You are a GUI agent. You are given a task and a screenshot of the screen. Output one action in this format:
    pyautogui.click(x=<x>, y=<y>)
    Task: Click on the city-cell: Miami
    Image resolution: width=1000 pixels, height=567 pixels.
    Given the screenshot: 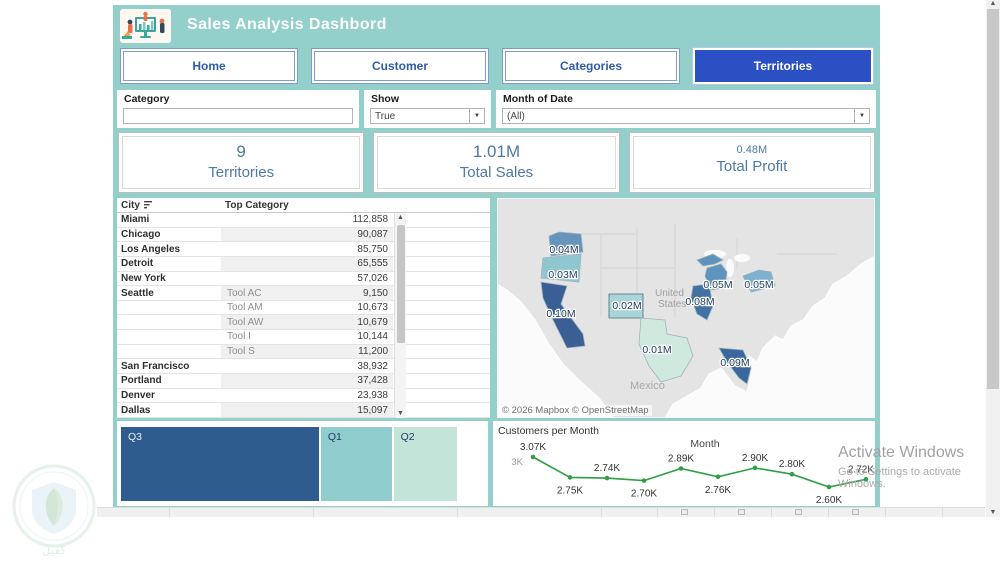 What is the action you would take?
    pyautogui.click(x=135, y=220)
    